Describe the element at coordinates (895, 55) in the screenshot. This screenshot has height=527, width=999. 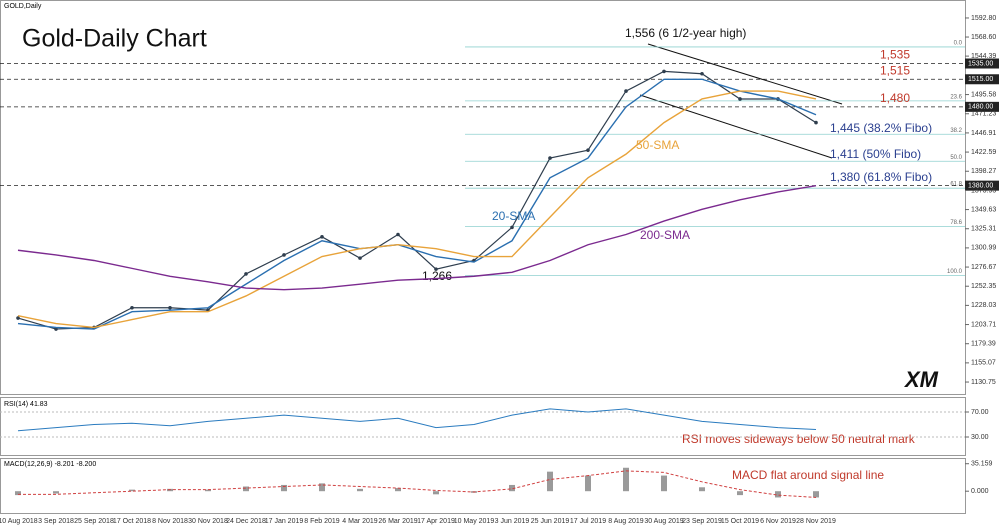
I see `annotation: 1,535` at that location.